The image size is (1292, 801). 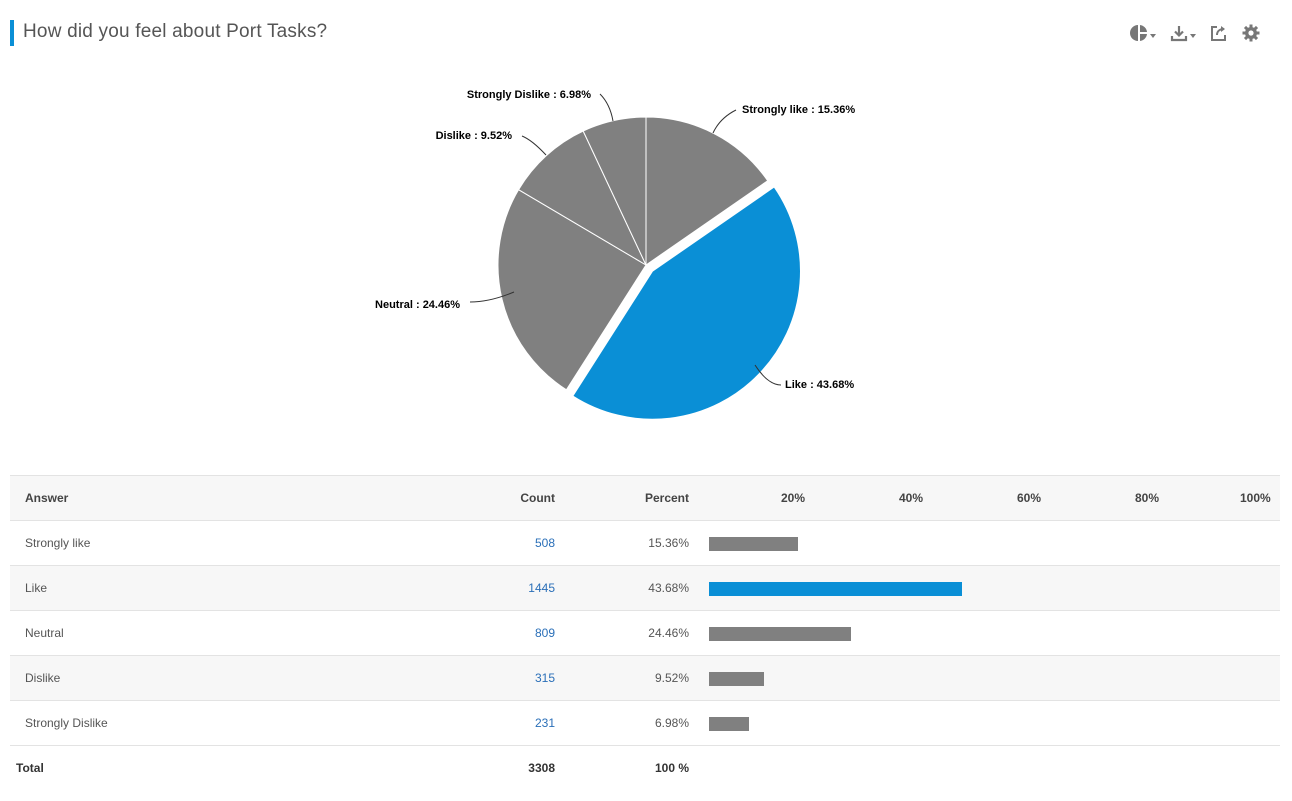 What do you see at coordinates (1138, 33) in the screenshot?
I see `chart-type-icon` at bounding box center [1138, 33].